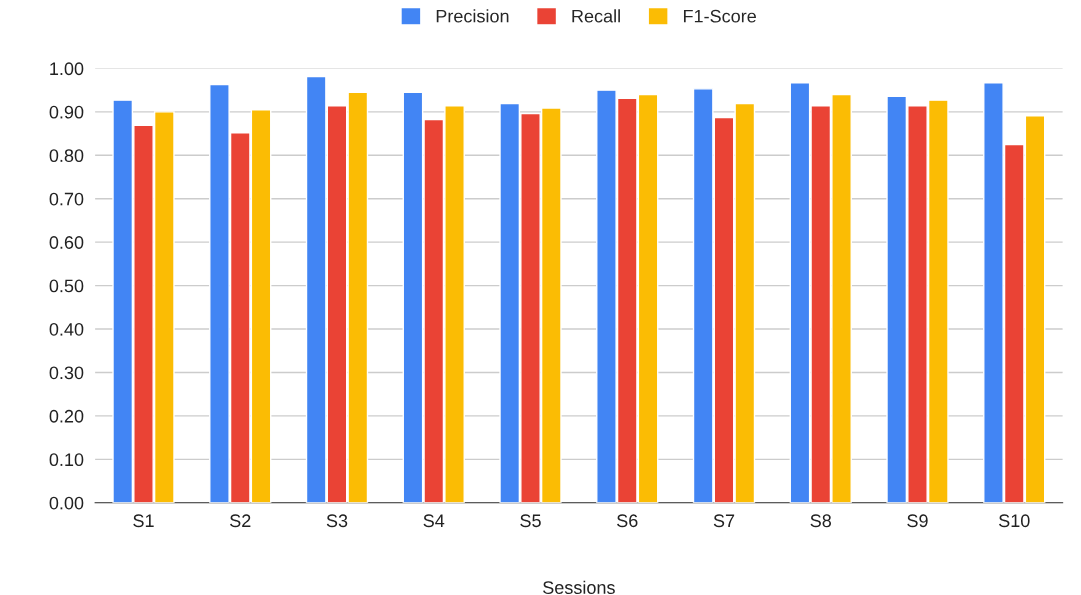 This screenshot has width=1081, height=595. Describe the element at coordinates (66, 112) in the screenshot. I see `y-tick-label: 0.90` at that location.